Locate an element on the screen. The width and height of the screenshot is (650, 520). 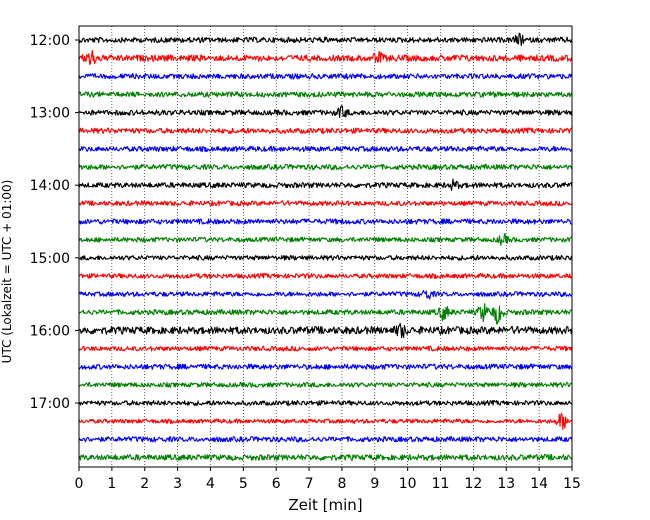
x-tick-label: 12 is located at coordinates (473, 484).